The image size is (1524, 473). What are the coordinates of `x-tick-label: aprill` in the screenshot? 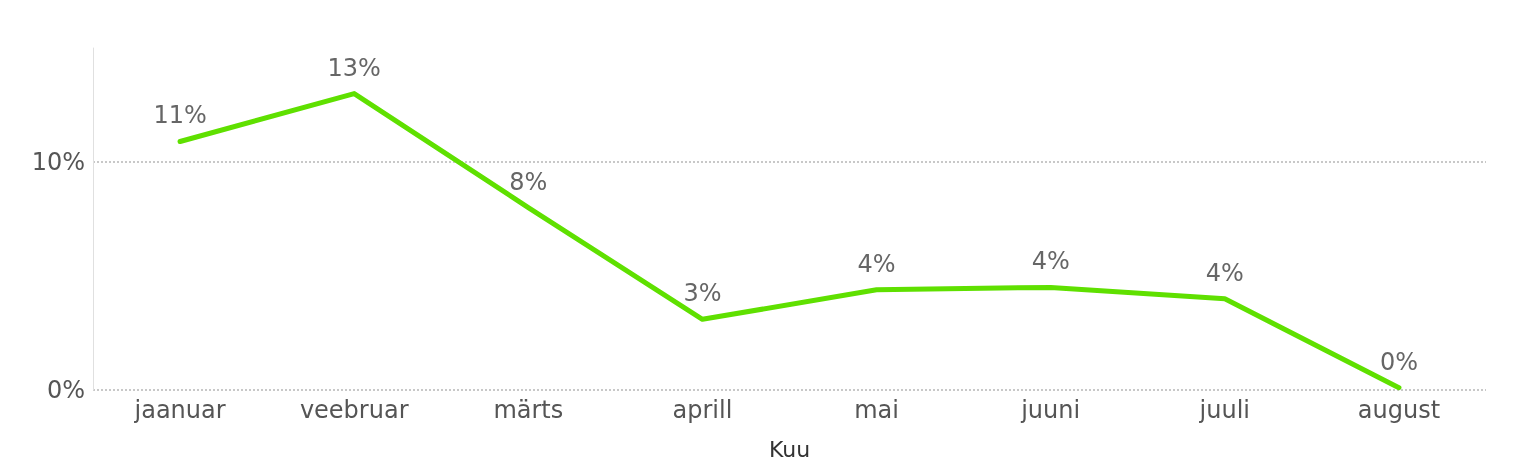 It's located at (702, 410).